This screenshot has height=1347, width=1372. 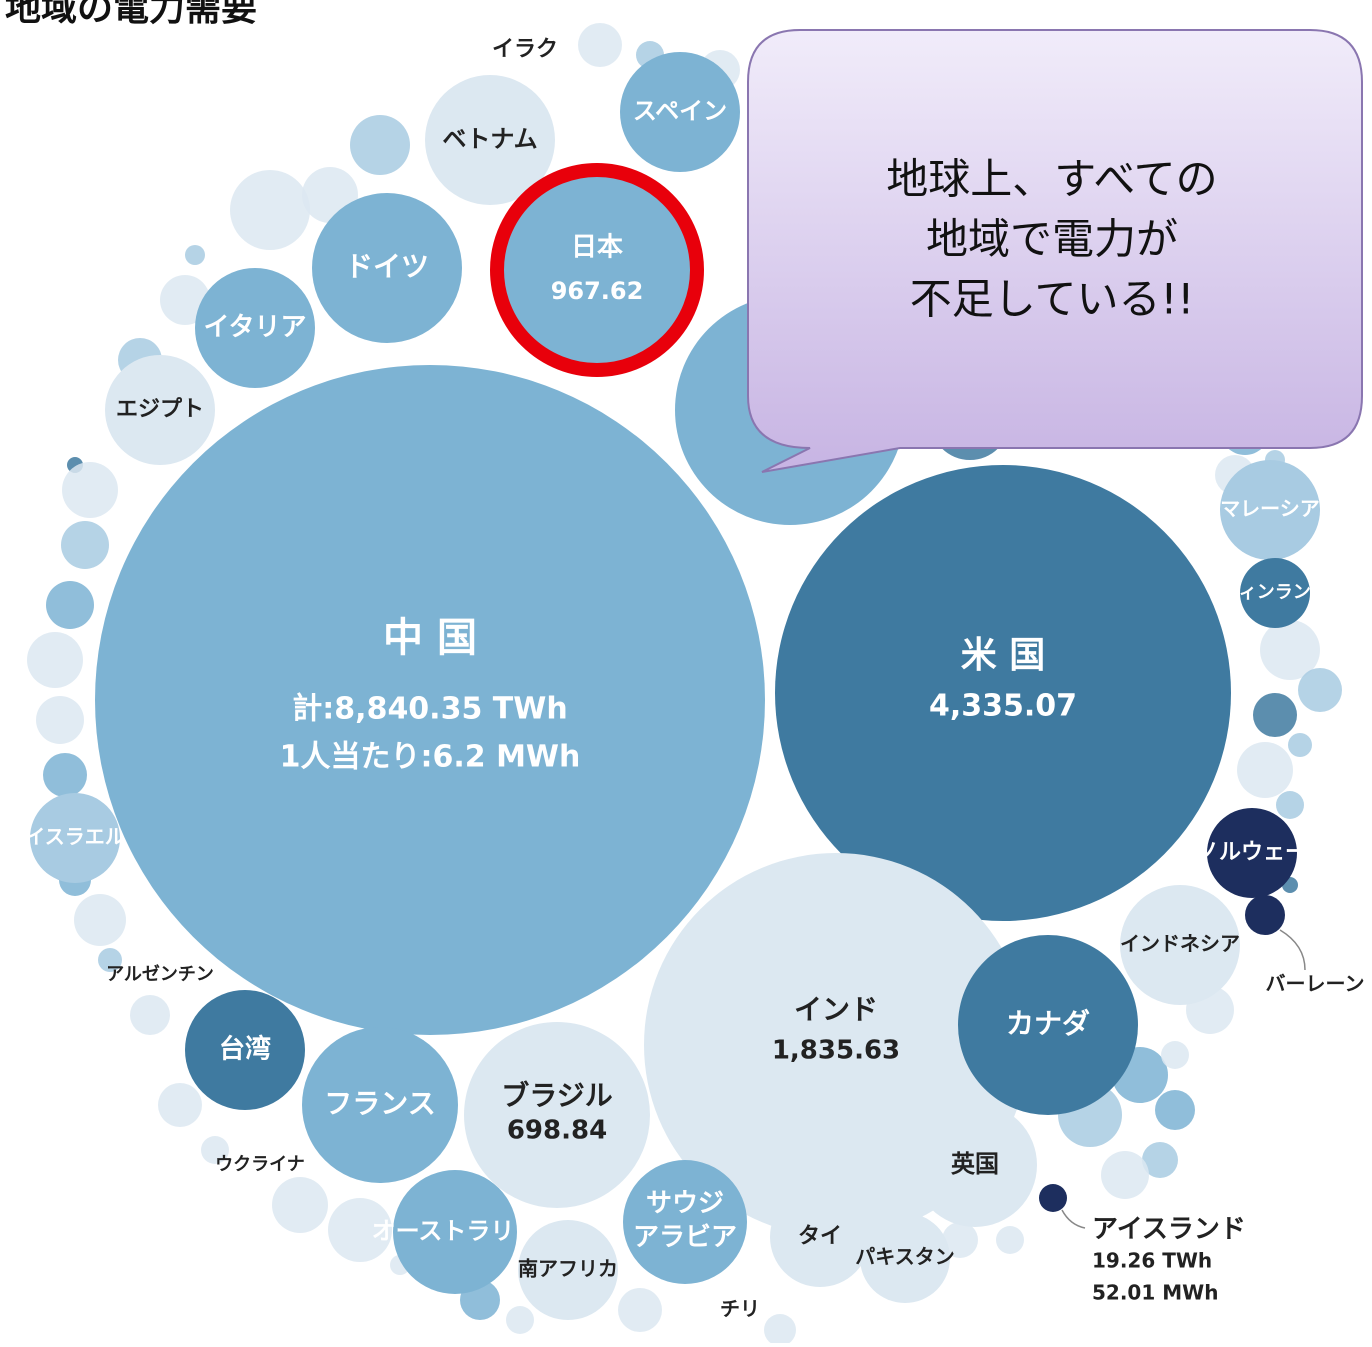 I want to click on callout-line: 不足している!!, so click(x=1052, y=299).